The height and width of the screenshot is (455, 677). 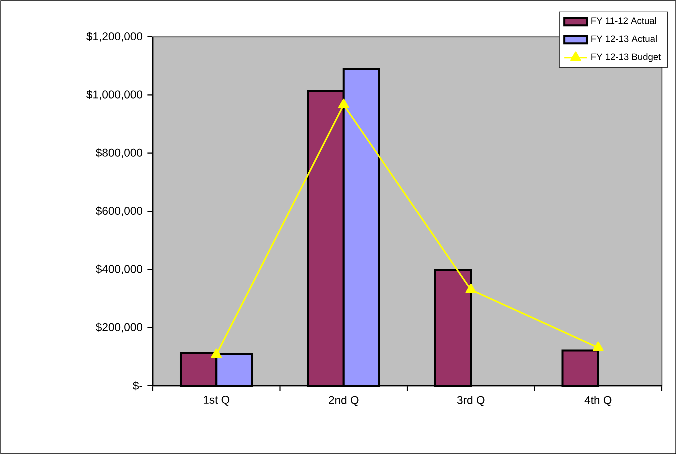 I want to click on legend-label: FY 12-13 Budget, so click(x=627, y=58).